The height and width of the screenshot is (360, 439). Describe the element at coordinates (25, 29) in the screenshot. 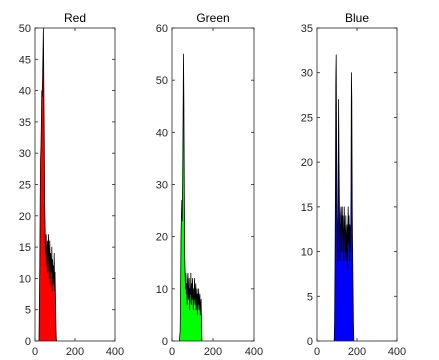

I see `red-y-tick-label: 50` at that location.